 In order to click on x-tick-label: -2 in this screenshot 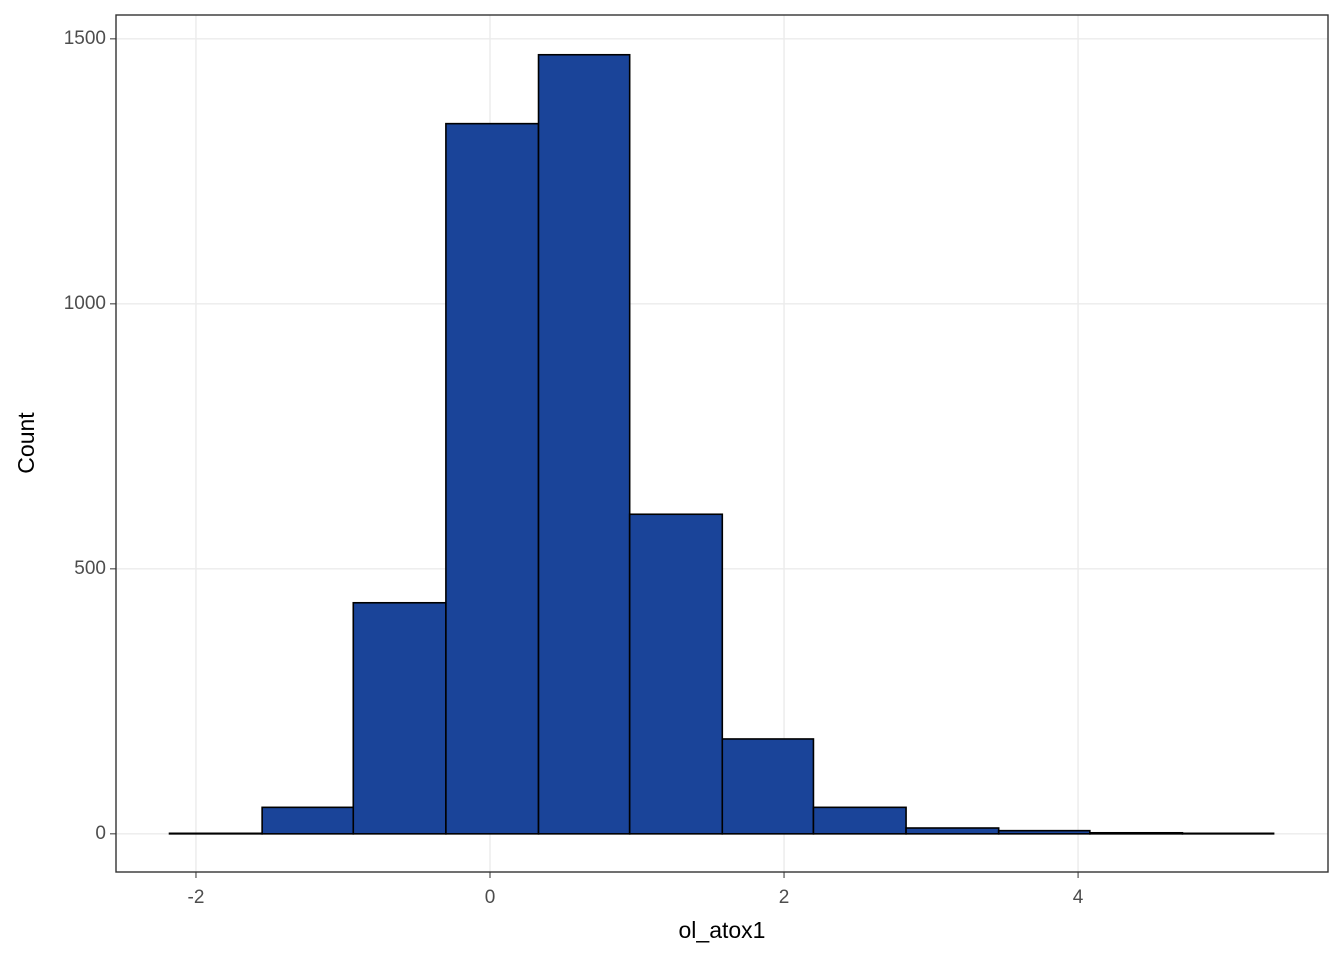, I will do `click(196, 897)`.